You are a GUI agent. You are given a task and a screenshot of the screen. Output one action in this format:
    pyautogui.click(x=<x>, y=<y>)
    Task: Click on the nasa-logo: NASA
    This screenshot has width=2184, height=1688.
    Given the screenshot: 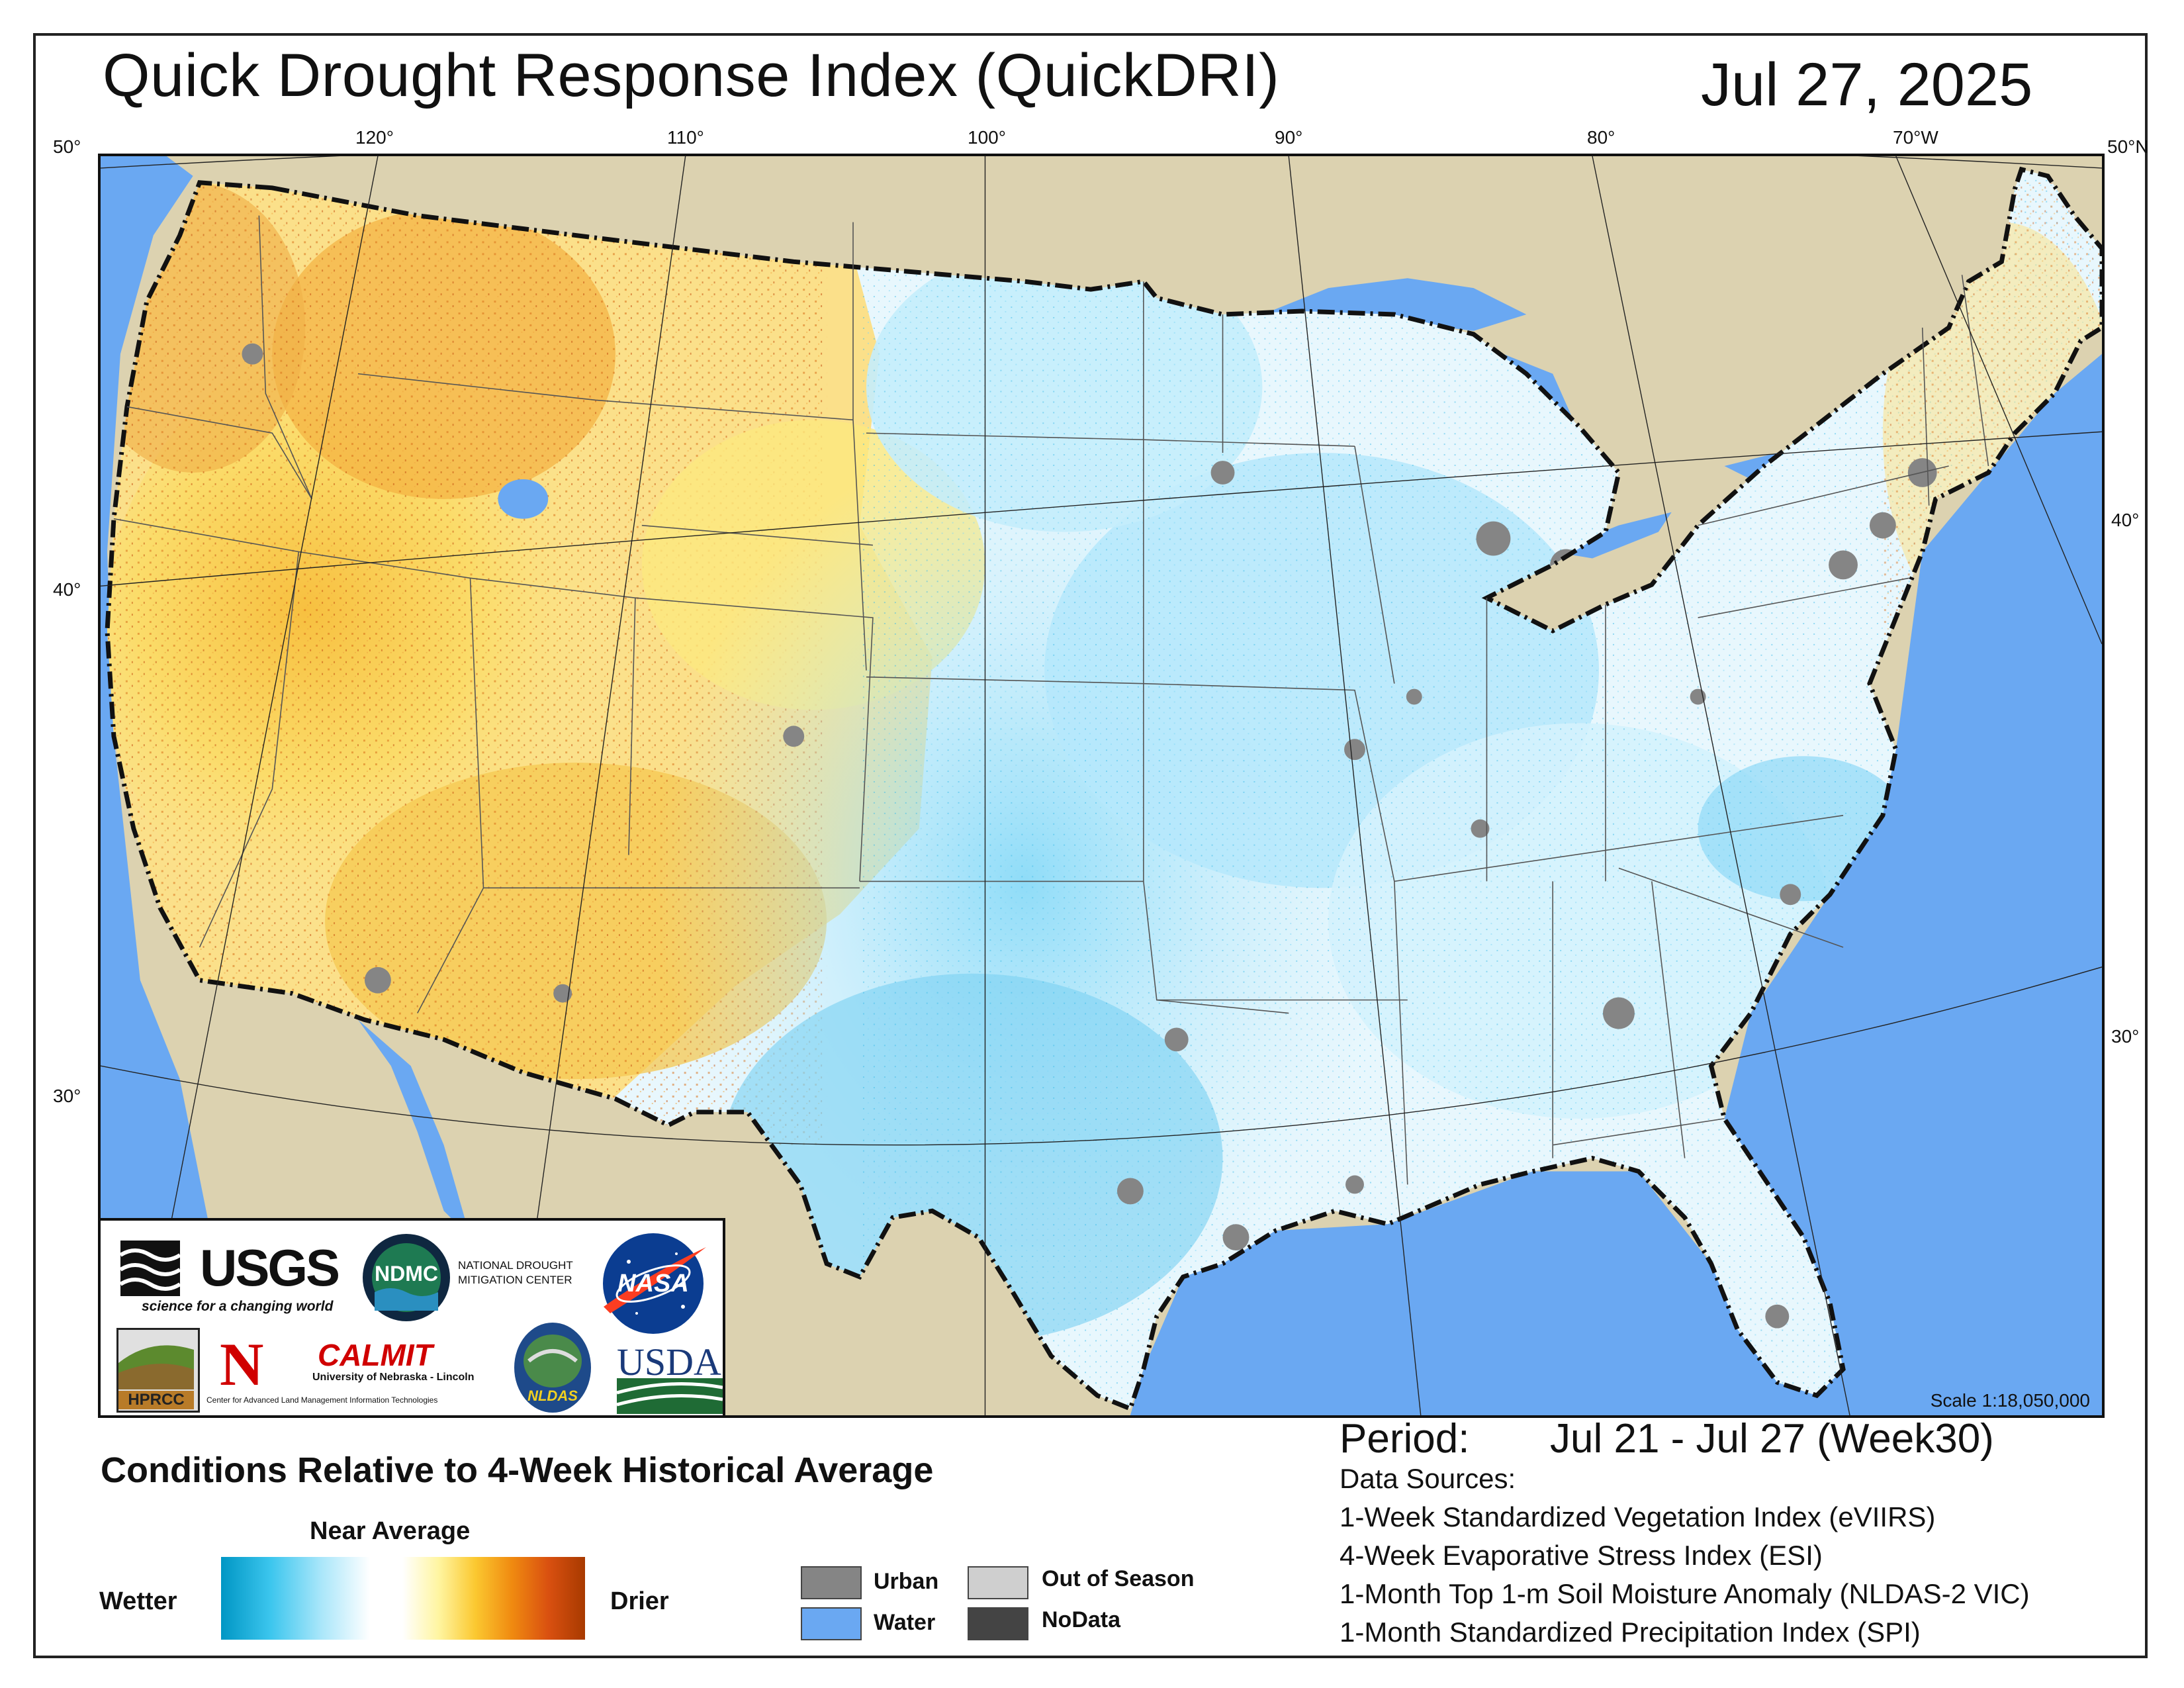 What is the action you would take?
    pyautogui.click(x=653, y=1283)
    